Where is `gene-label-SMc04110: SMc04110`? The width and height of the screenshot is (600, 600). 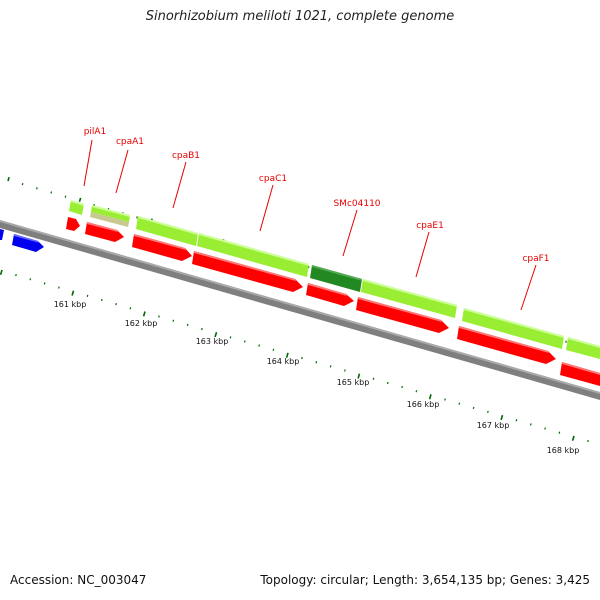 gene-label-SMc04110: SMc04110 is located at coordinates (356, 204).